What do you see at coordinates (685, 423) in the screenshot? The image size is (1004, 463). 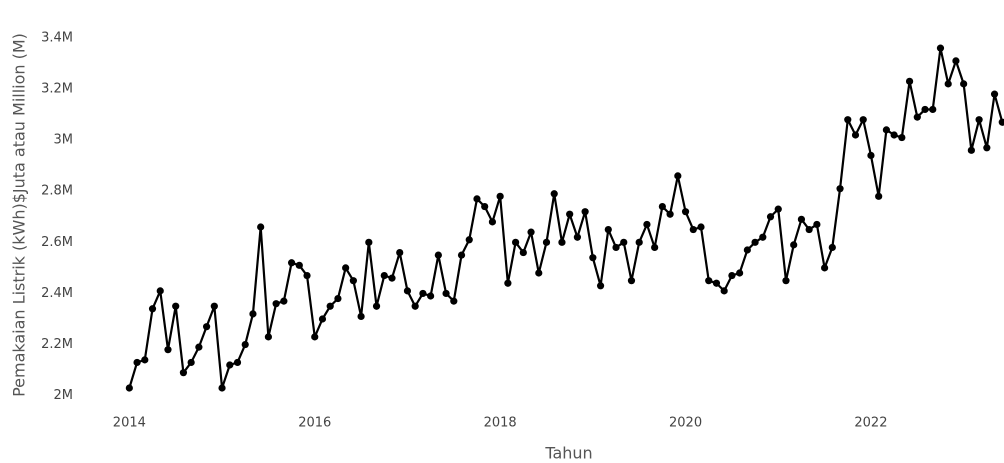 I see `x-tick-label: 2020` at bounding box center [685, 423].